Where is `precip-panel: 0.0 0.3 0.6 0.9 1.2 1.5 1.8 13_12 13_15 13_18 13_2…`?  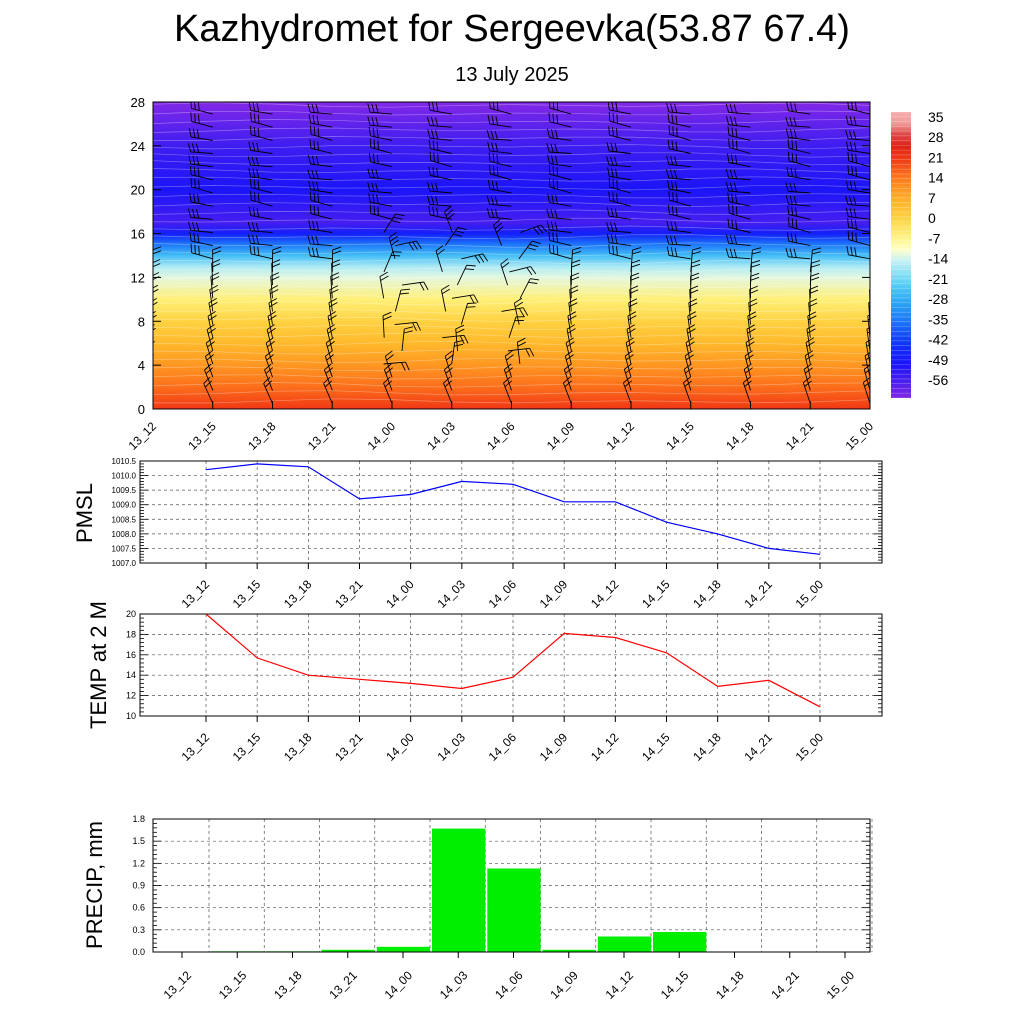 precip-panel: 0.0 0.3 0.6 0.9 1.2 1.5 1.8 13_12 13_15 13_18 13_2… is located at coordinates (477, 908).